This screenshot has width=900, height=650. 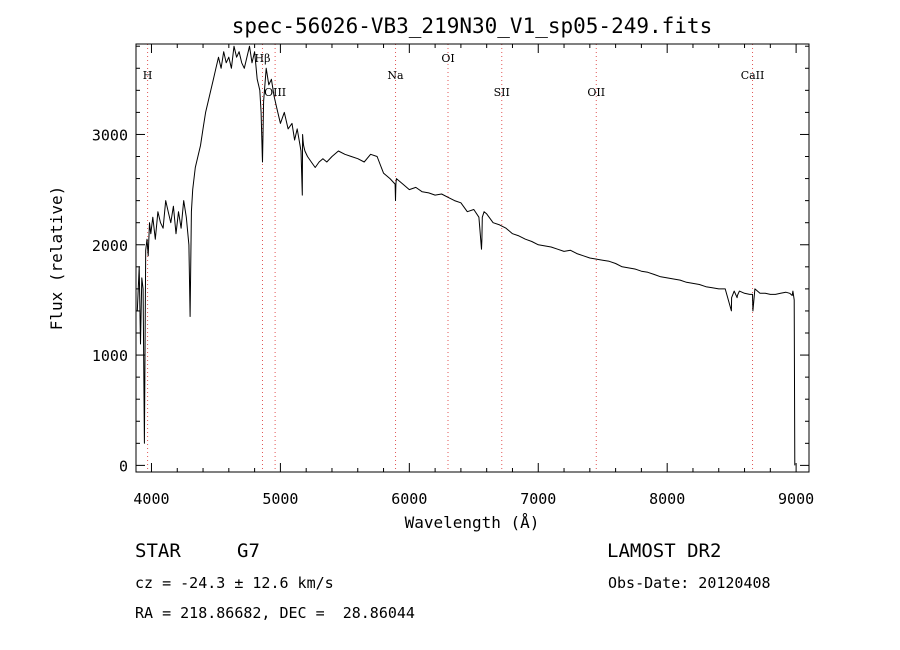 I want to click on line-label-5: SII, so click(x=502, y=92).